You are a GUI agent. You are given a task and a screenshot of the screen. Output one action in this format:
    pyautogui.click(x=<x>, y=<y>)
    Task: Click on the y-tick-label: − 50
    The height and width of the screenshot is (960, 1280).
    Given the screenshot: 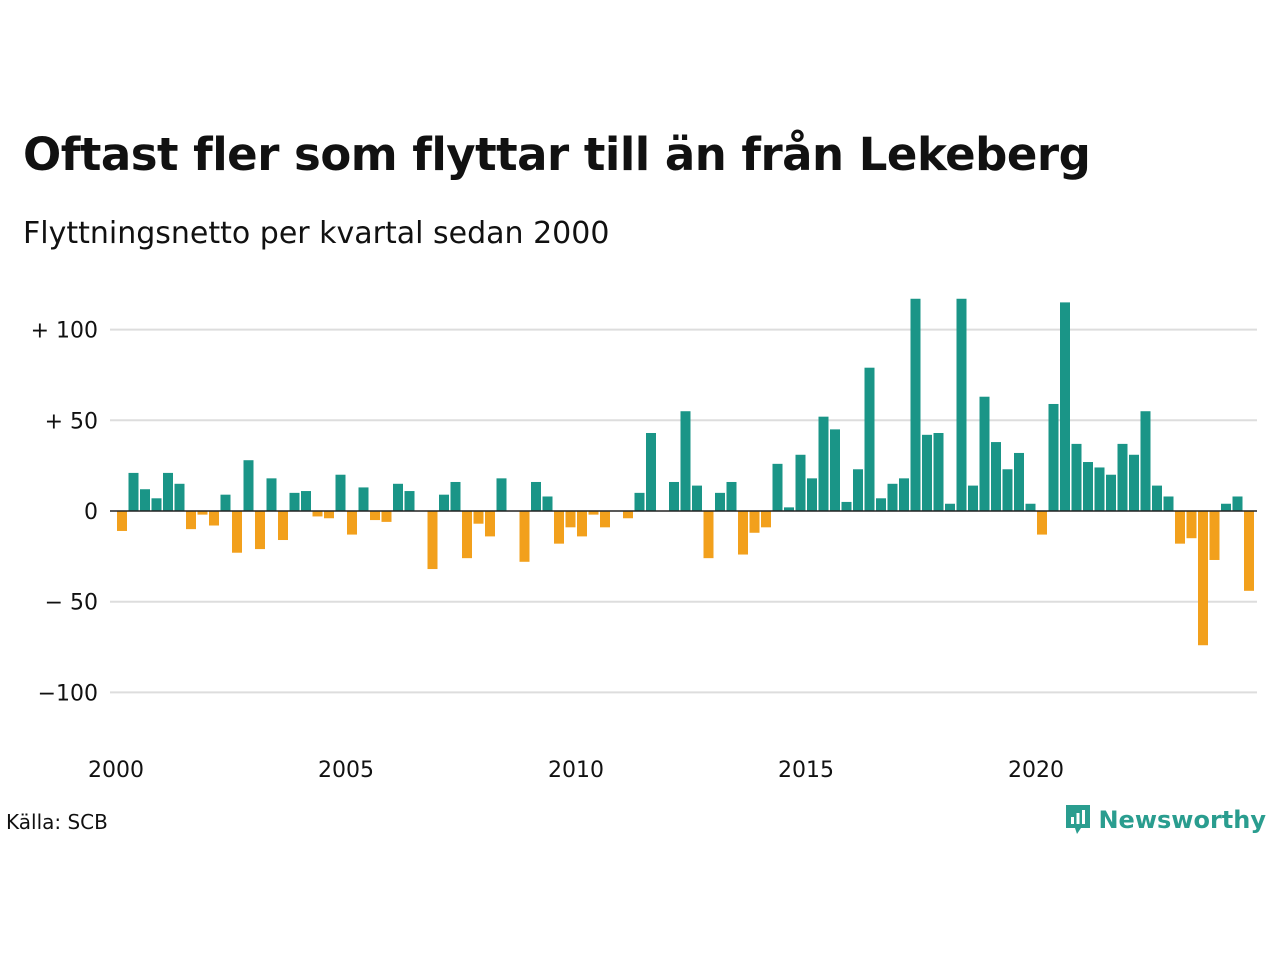 What is the action you would take?
    pyautogui.click(x=71, y=603)
    